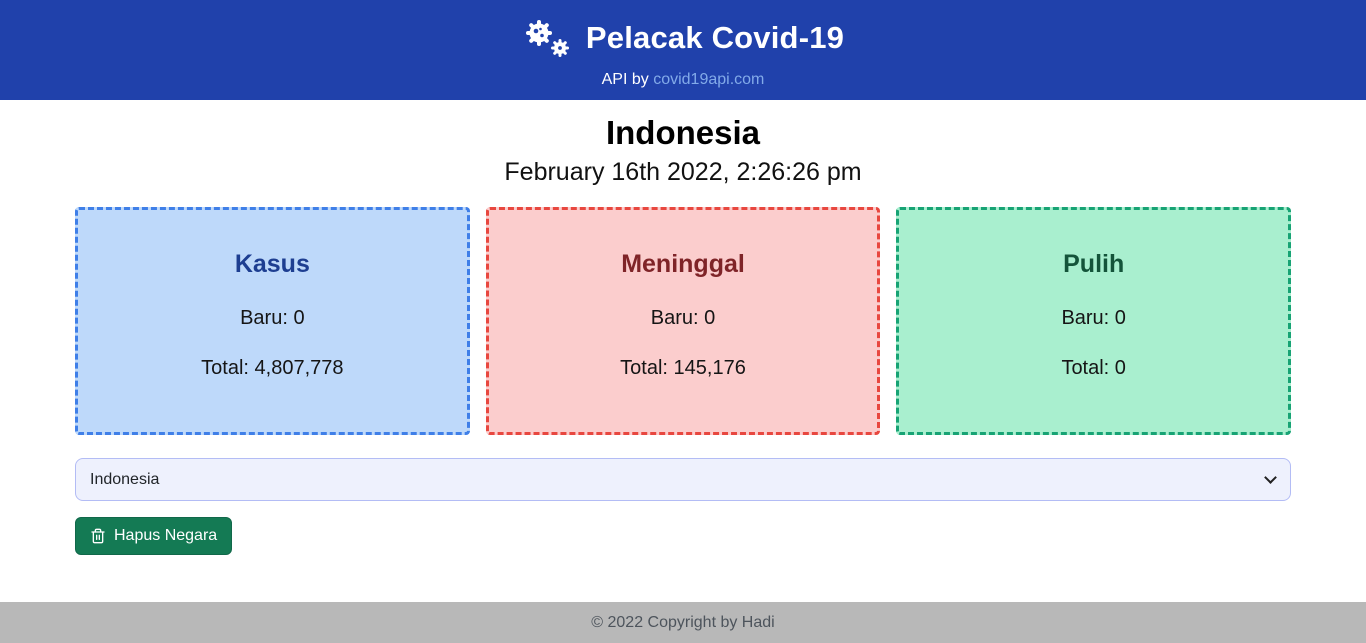  I want to click on cases-card-title: Kasus, so click(272, 264).